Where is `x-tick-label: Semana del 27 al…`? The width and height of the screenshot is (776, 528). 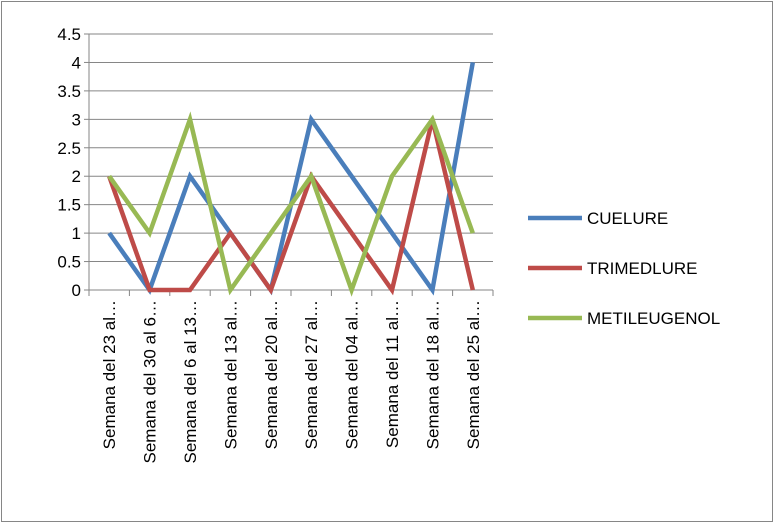 x-tick-label: Semana del 27 al… is located at coordinates (311, 374).